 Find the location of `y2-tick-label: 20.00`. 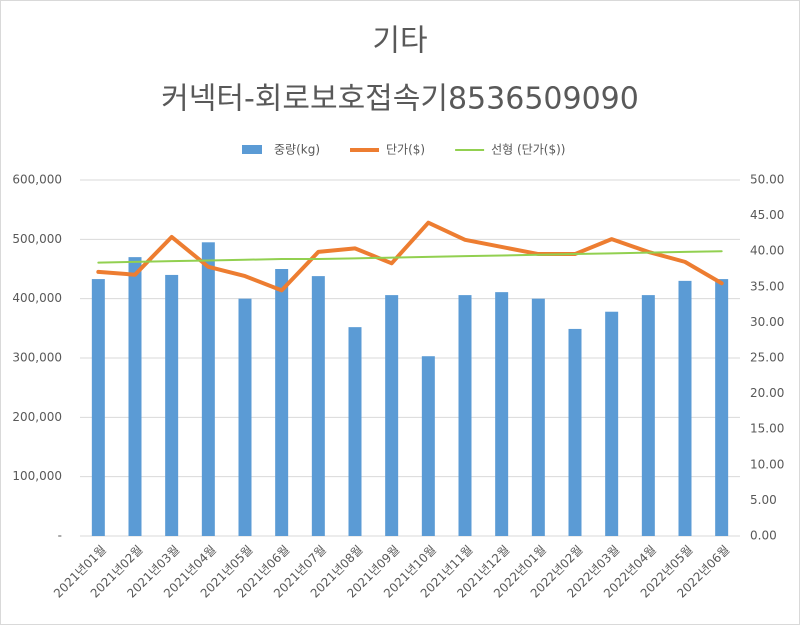

y2-tick-label: 20.00 is located at coordinates (767, 393).